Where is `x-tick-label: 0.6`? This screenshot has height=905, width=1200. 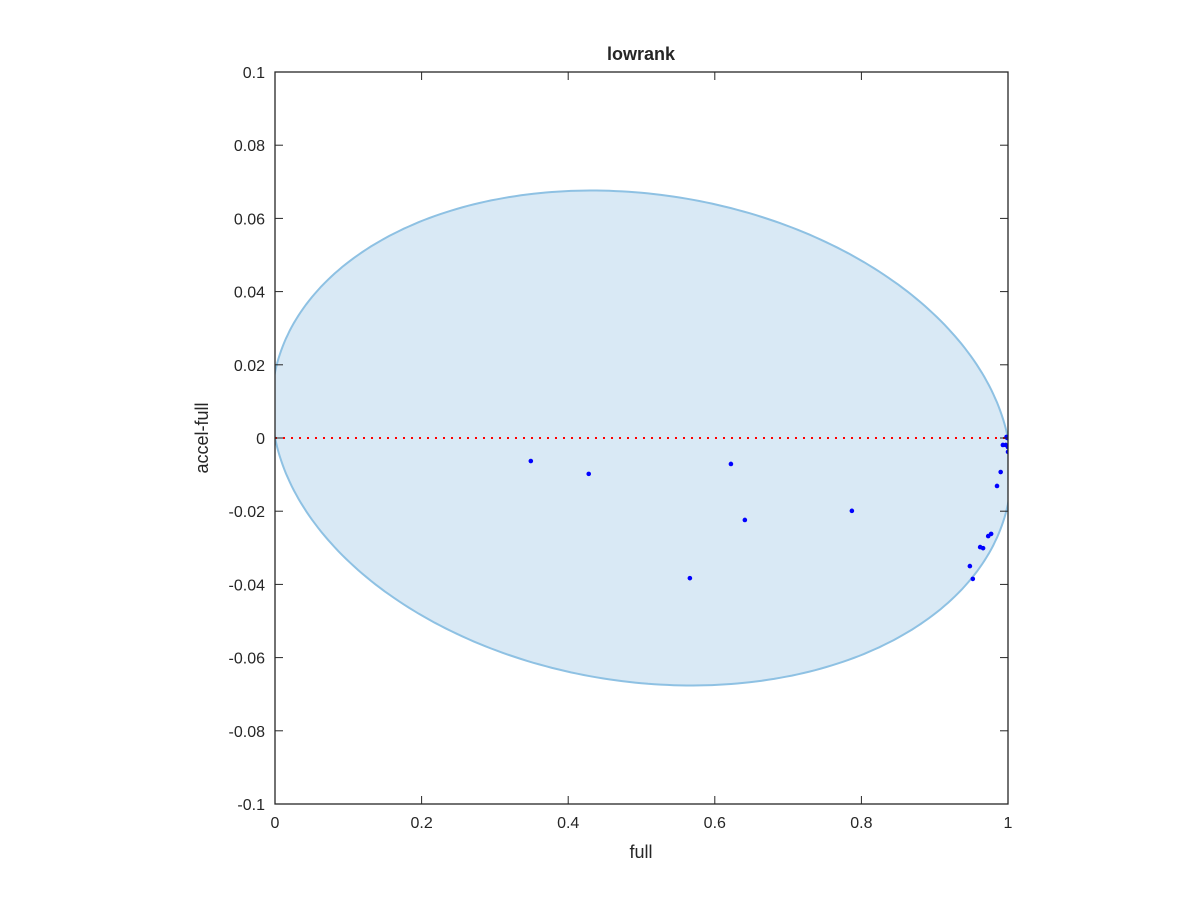 x-tick-label: 0.6 is located at coordinates (715, 823).